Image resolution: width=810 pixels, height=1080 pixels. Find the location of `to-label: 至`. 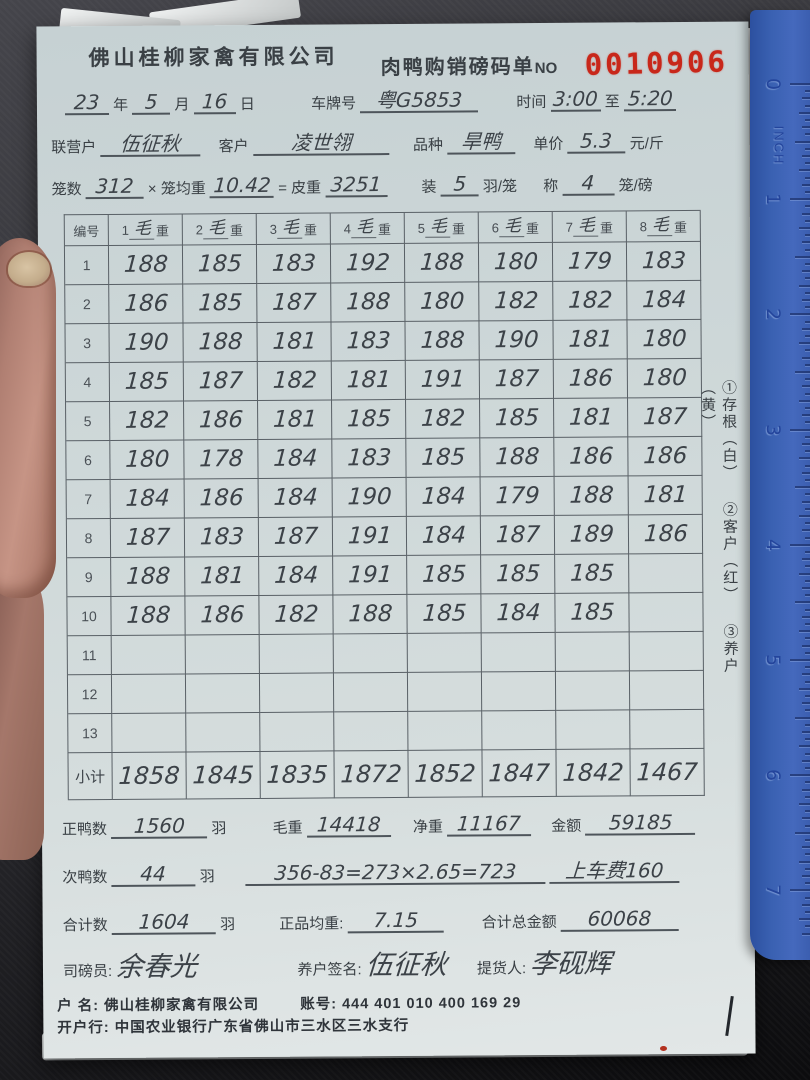

to-label: 至 is located at coordinates (612, 102).